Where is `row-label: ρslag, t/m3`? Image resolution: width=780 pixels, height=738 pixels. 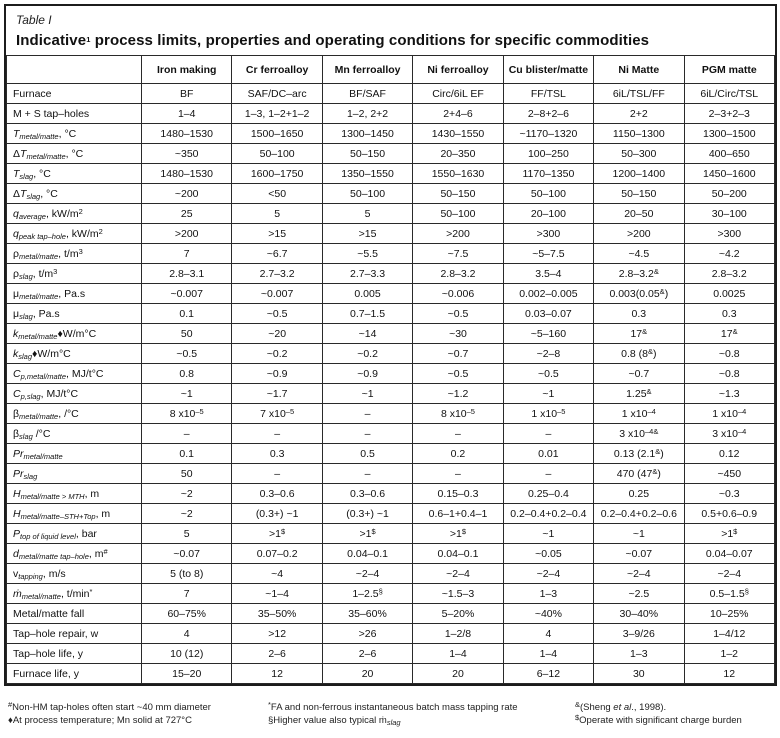
row-label: ρslag, t/m3 is located at coordinates (74, 273).